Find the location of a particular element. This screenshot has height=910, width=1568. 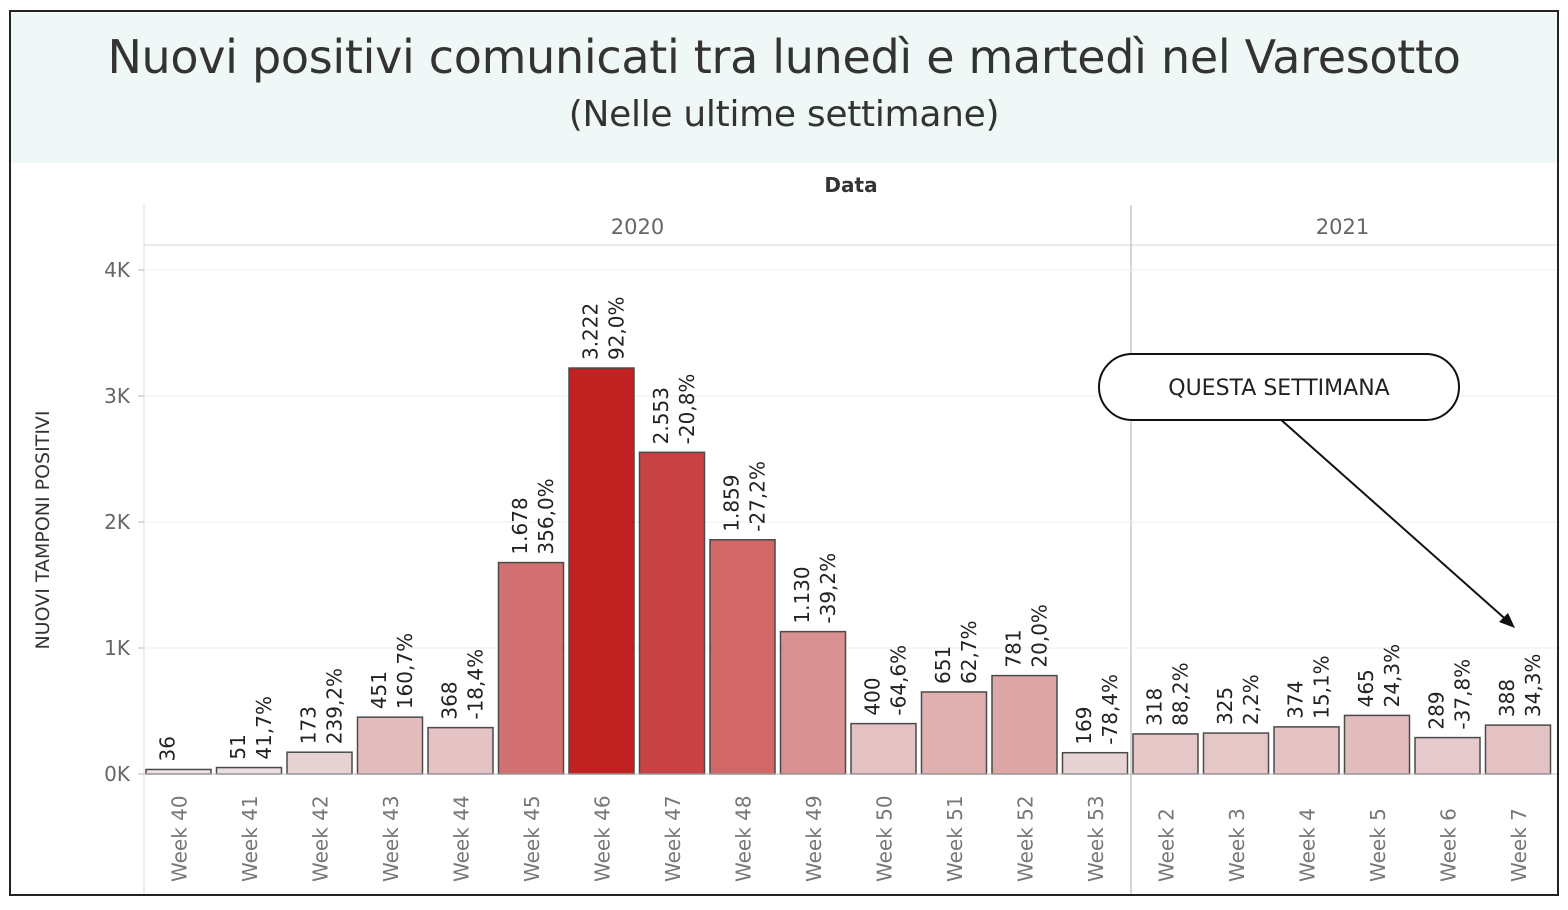

x-tick-label: Week 43 is located at coordinates (391, 838).